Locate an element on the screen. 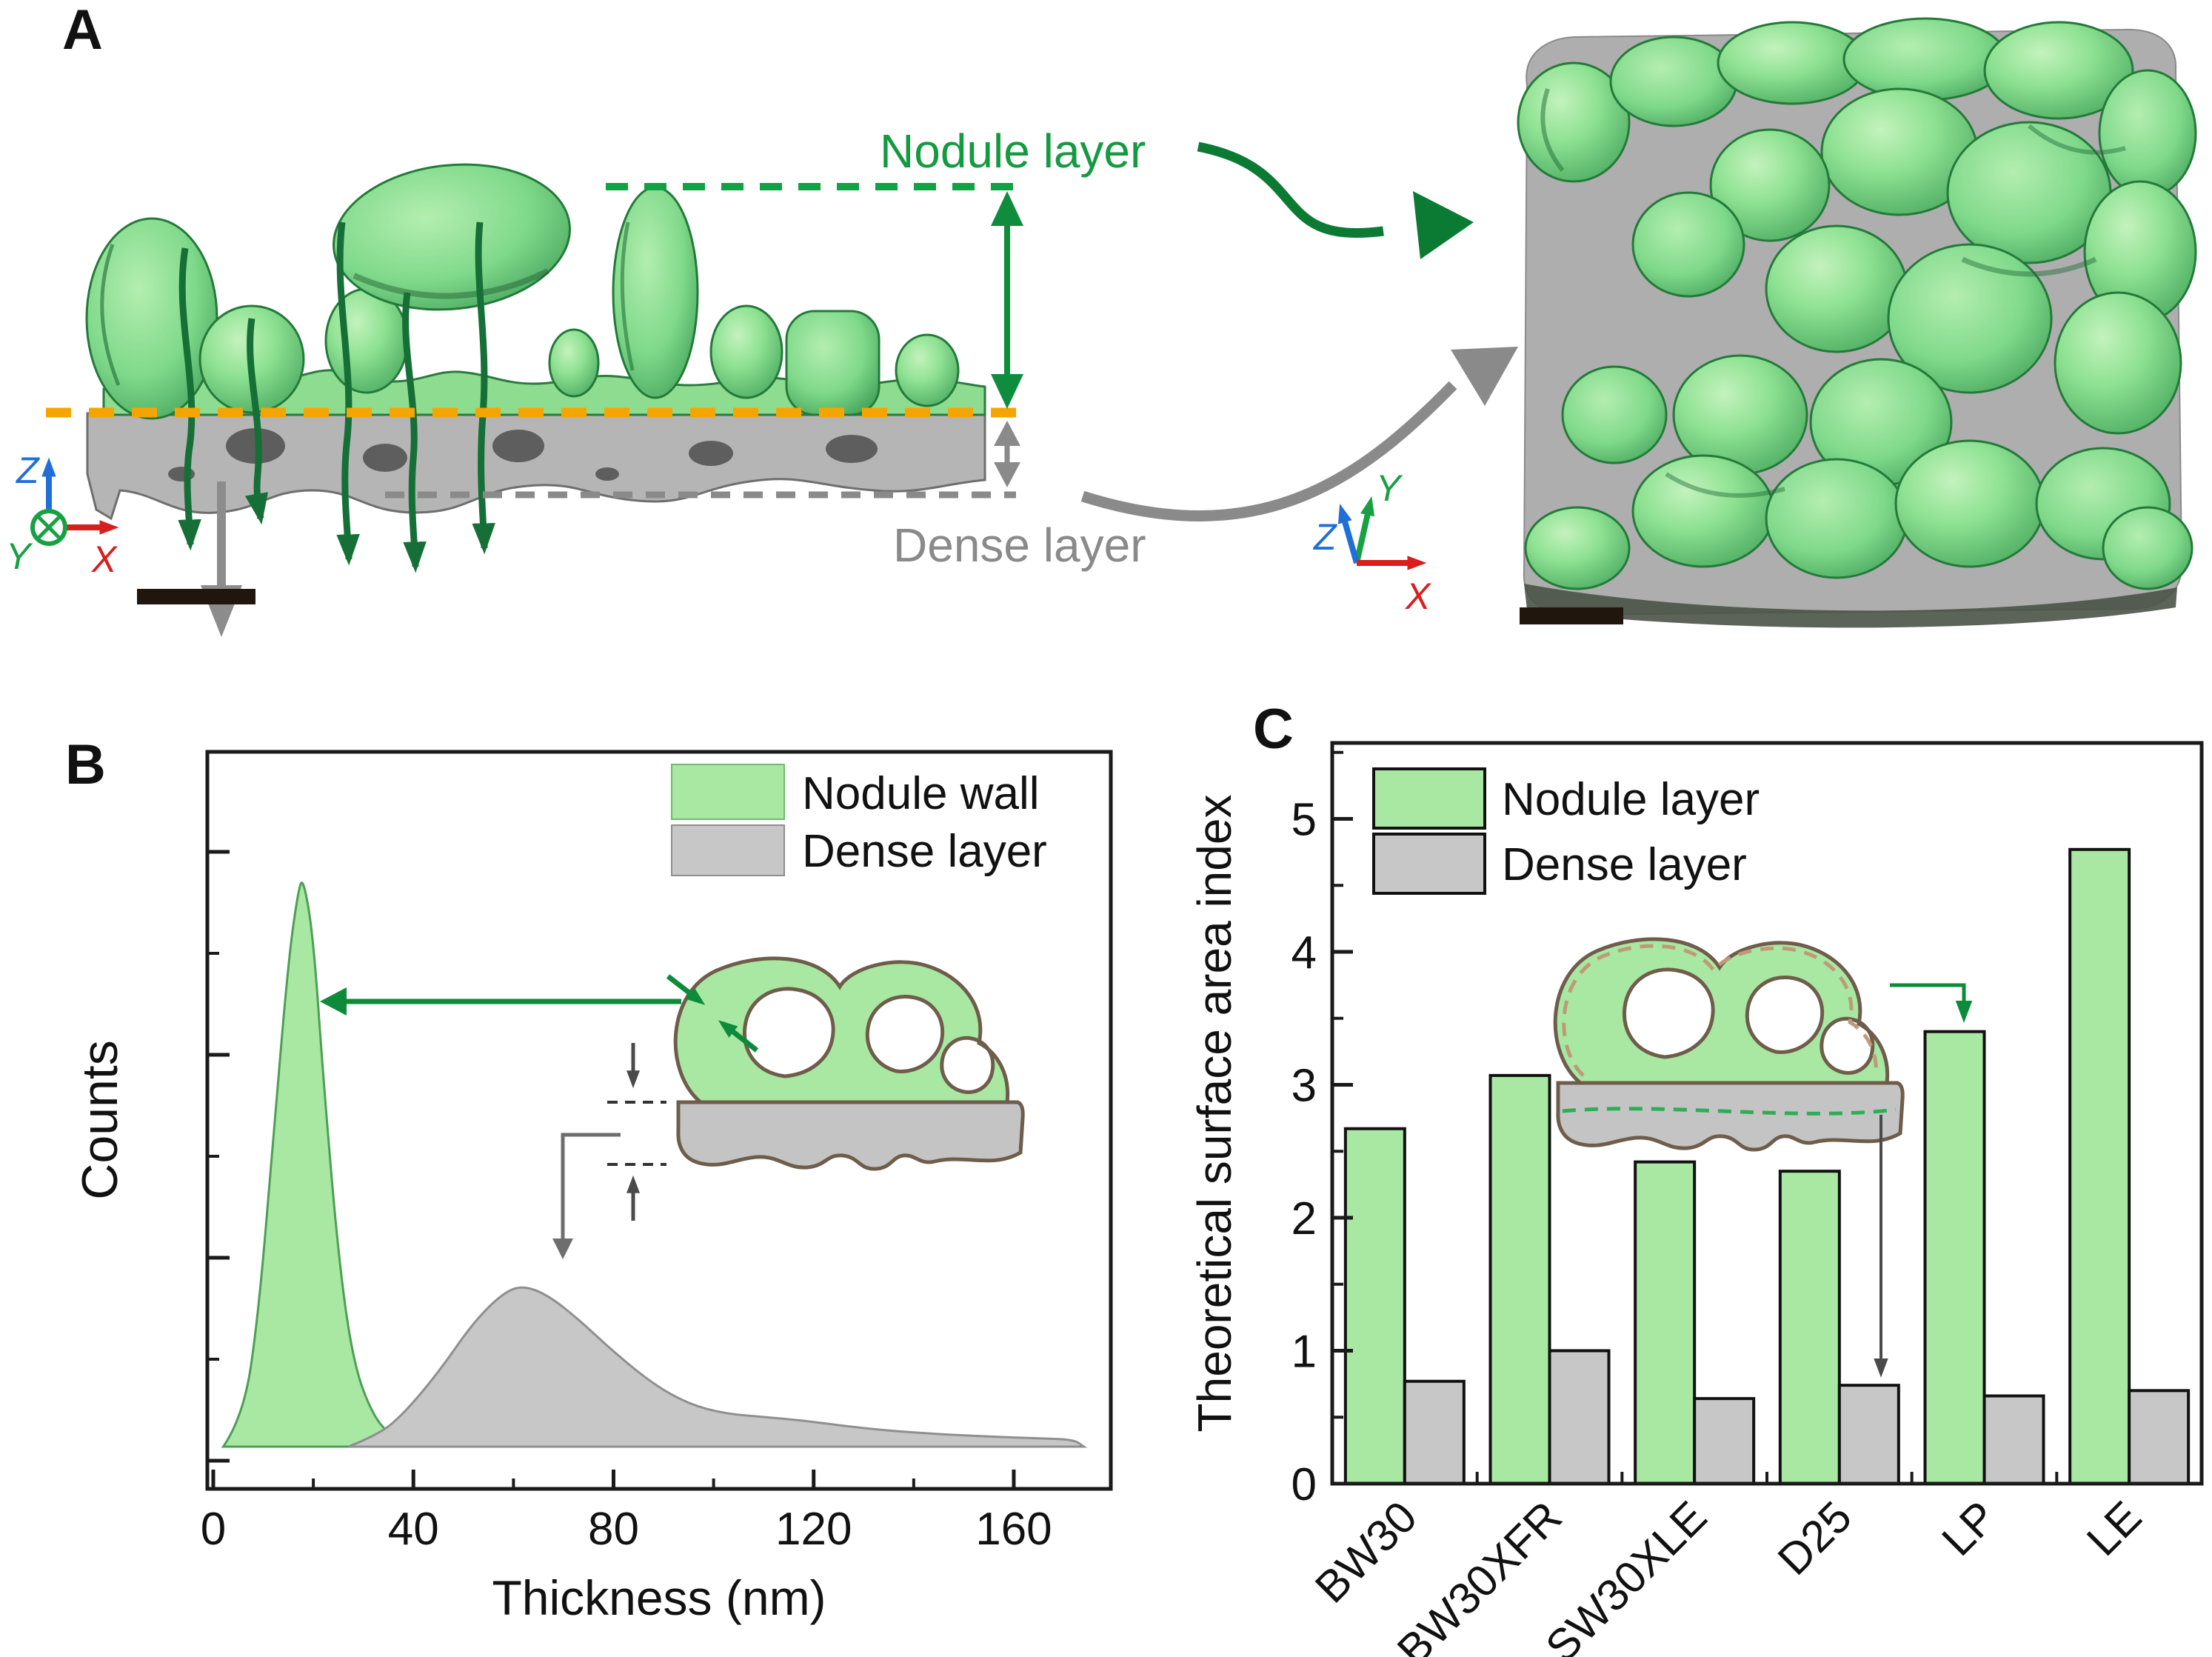  legend-label-nodule-layer: Nodule layer is located at coordinates (1631, 800).